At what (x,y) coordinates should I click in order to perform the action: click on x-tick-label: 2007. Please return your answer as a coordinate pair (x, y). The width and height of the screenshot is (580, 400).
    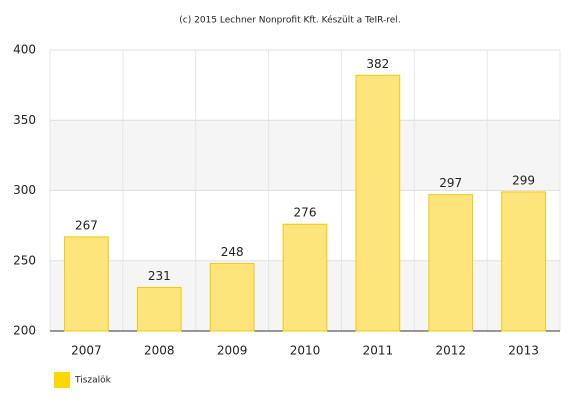
    Looking at the image, I should click on (86, 351).